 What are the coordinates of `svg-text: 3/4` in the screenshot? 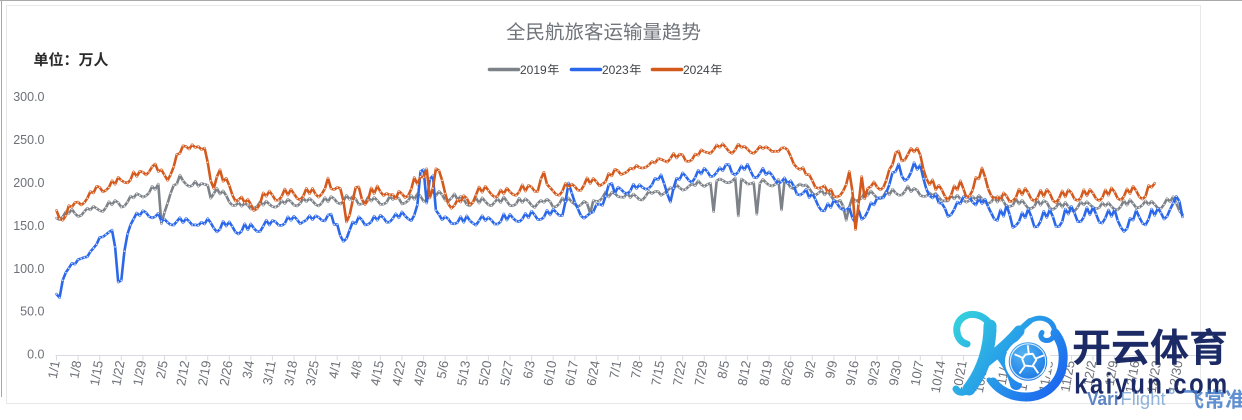 It's located at (248, 369).